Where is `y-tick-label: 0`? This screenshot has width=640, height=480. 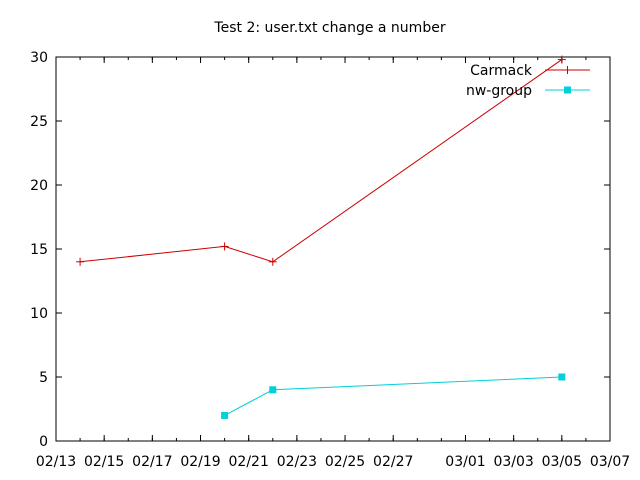 y-tick-label: 0 is located at coordinates (43, 442).